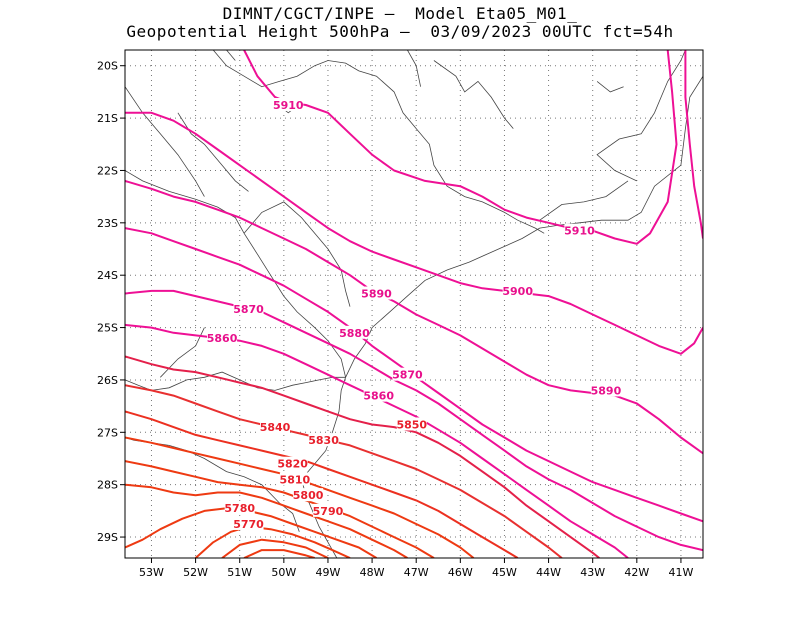  I want to click on lon-tick-label: 53W, so click(151, 572).